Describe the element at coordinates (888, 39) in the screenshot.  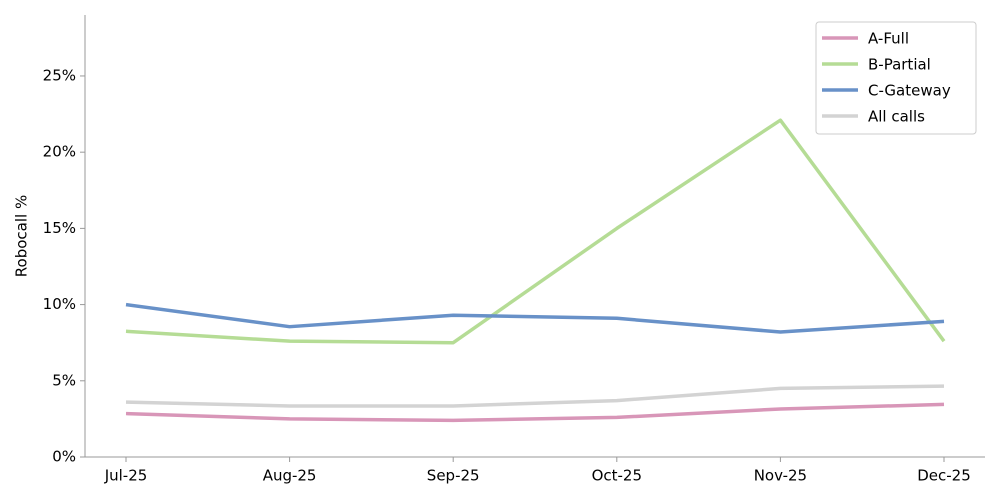
I see `legend-label: A-Full` at that location.